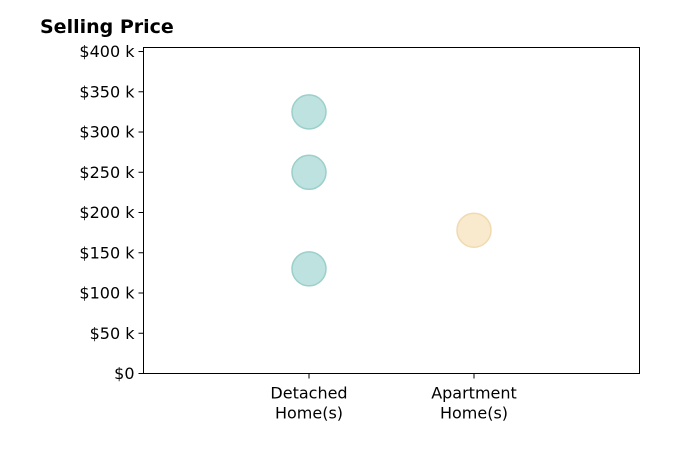 This screenshot has width=679, height=462. I want to click on y-tick-label: $50 k, so click(113, 333).